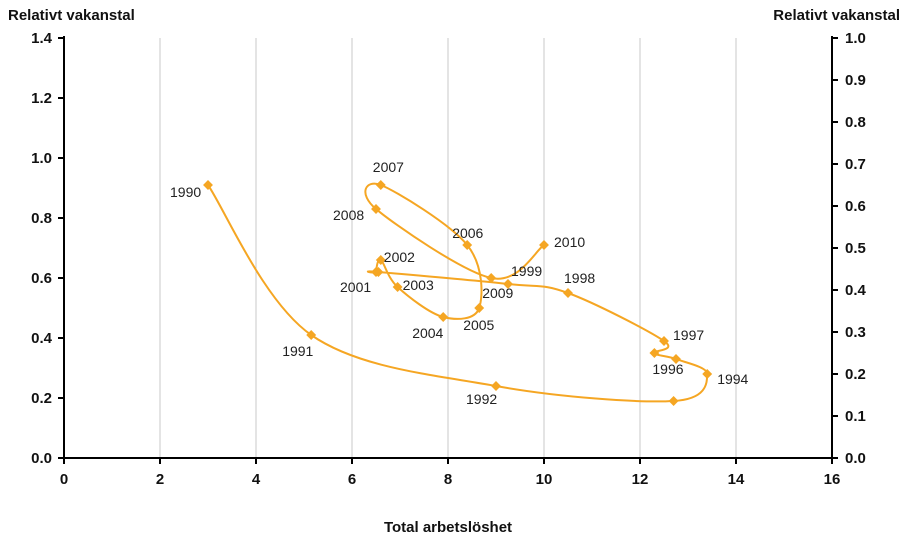 The height and width of the screenshot is (541, 906). I want to click on x-tick-label-0: 0, so click(64, 479).